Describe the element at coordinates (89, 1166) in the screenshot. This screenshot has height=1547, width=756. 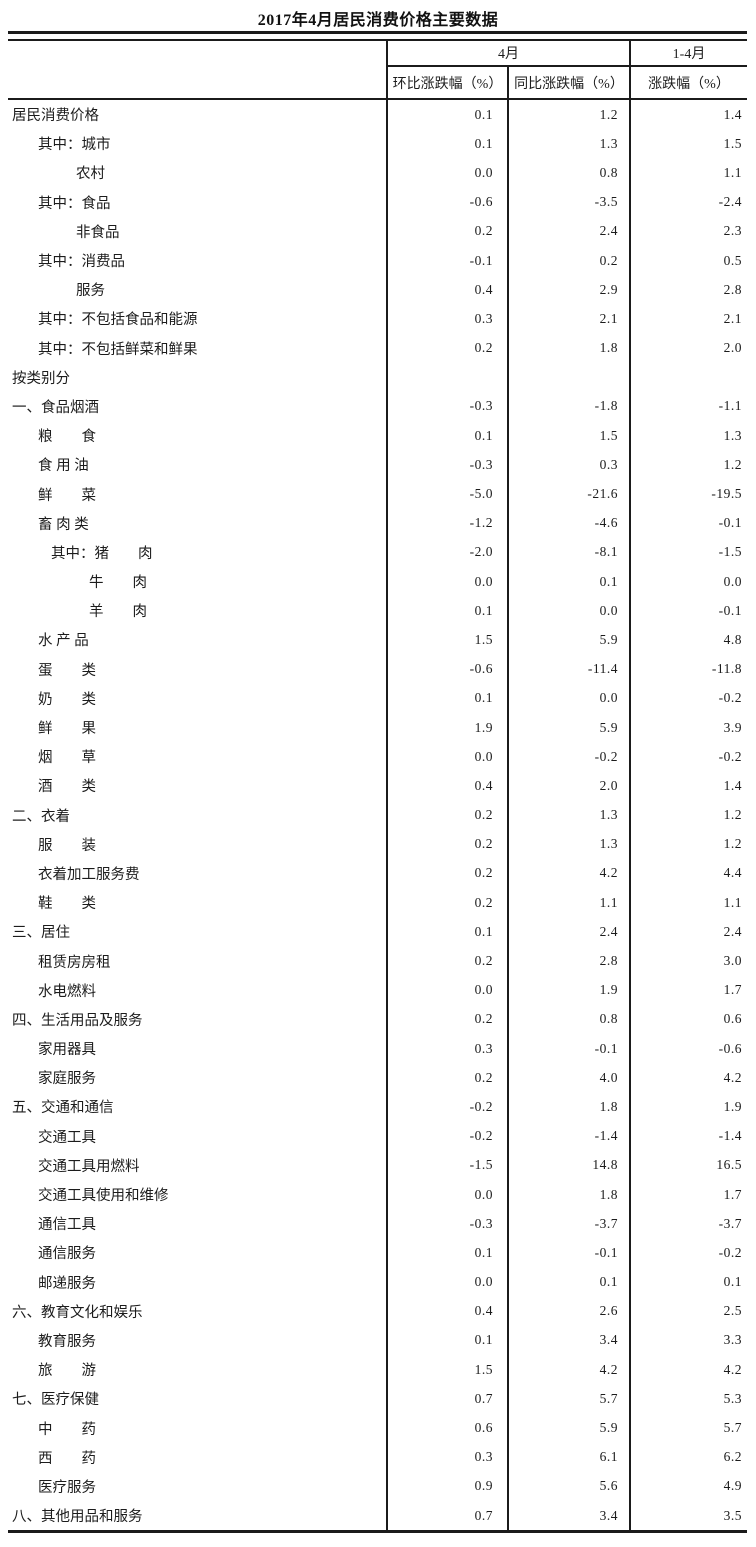
I see `row-label: 交通工具用燃料` at that location.